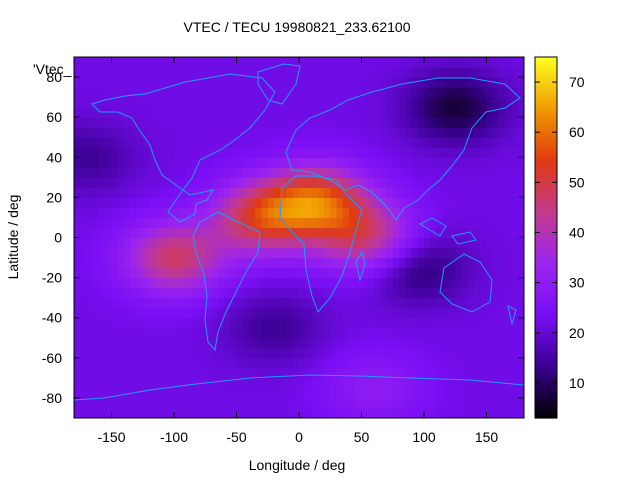 This screenshot has height=480, width=640. Describe the element at coordinates (52, 69) in the screenshot. I see `key-label: 'Vtec_` at that location.